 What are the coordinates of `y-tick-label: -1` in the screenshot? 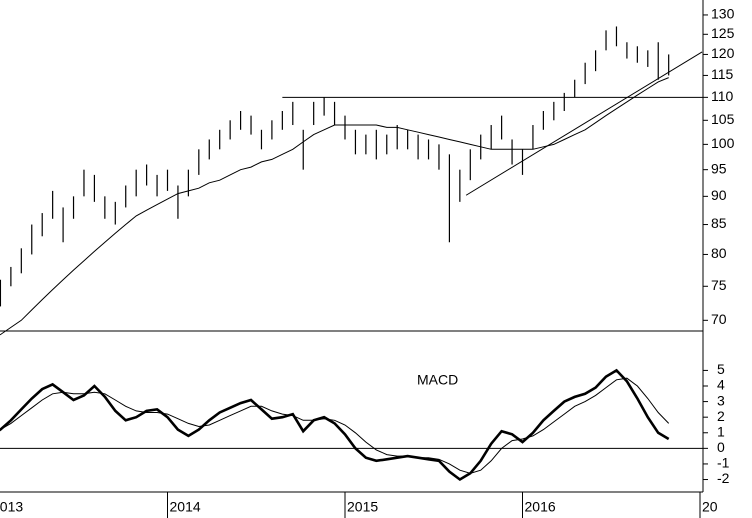 It's located at (723, 463).